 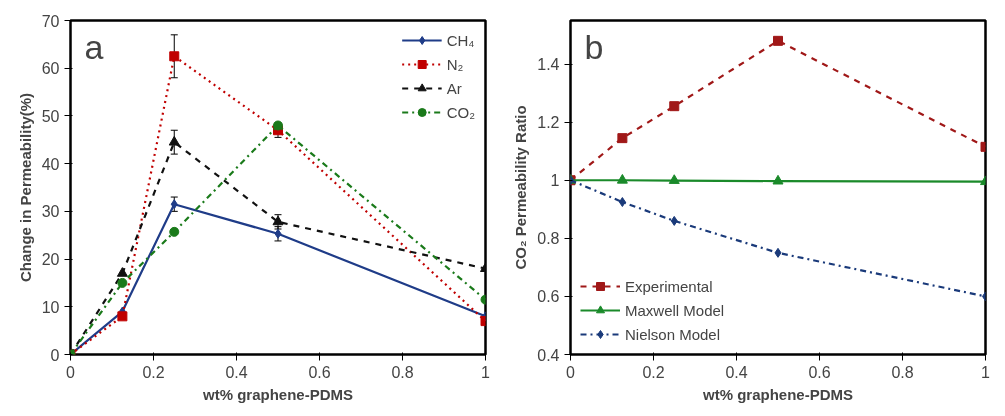 What do you see at coordinates (50, 21) in the screenshot?
I see `y-tick-label: 70` at bounding box center [50, 21].